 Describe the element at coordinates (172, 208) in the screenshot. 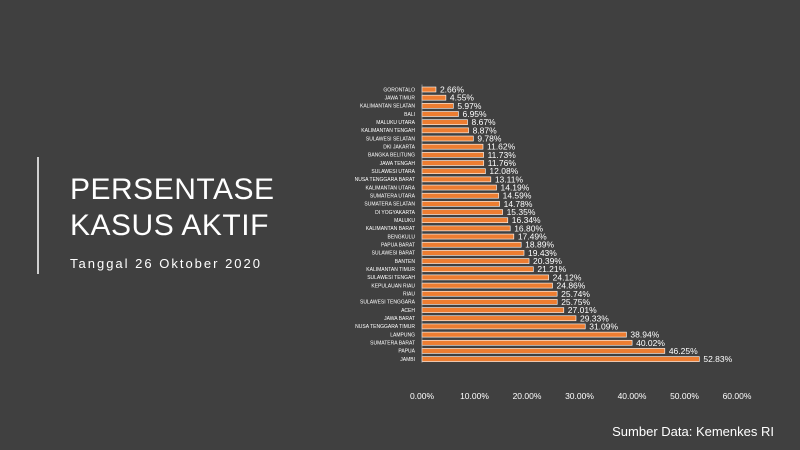

I see `page-title: PERSENTASE KASUS AKTIF` at that location.